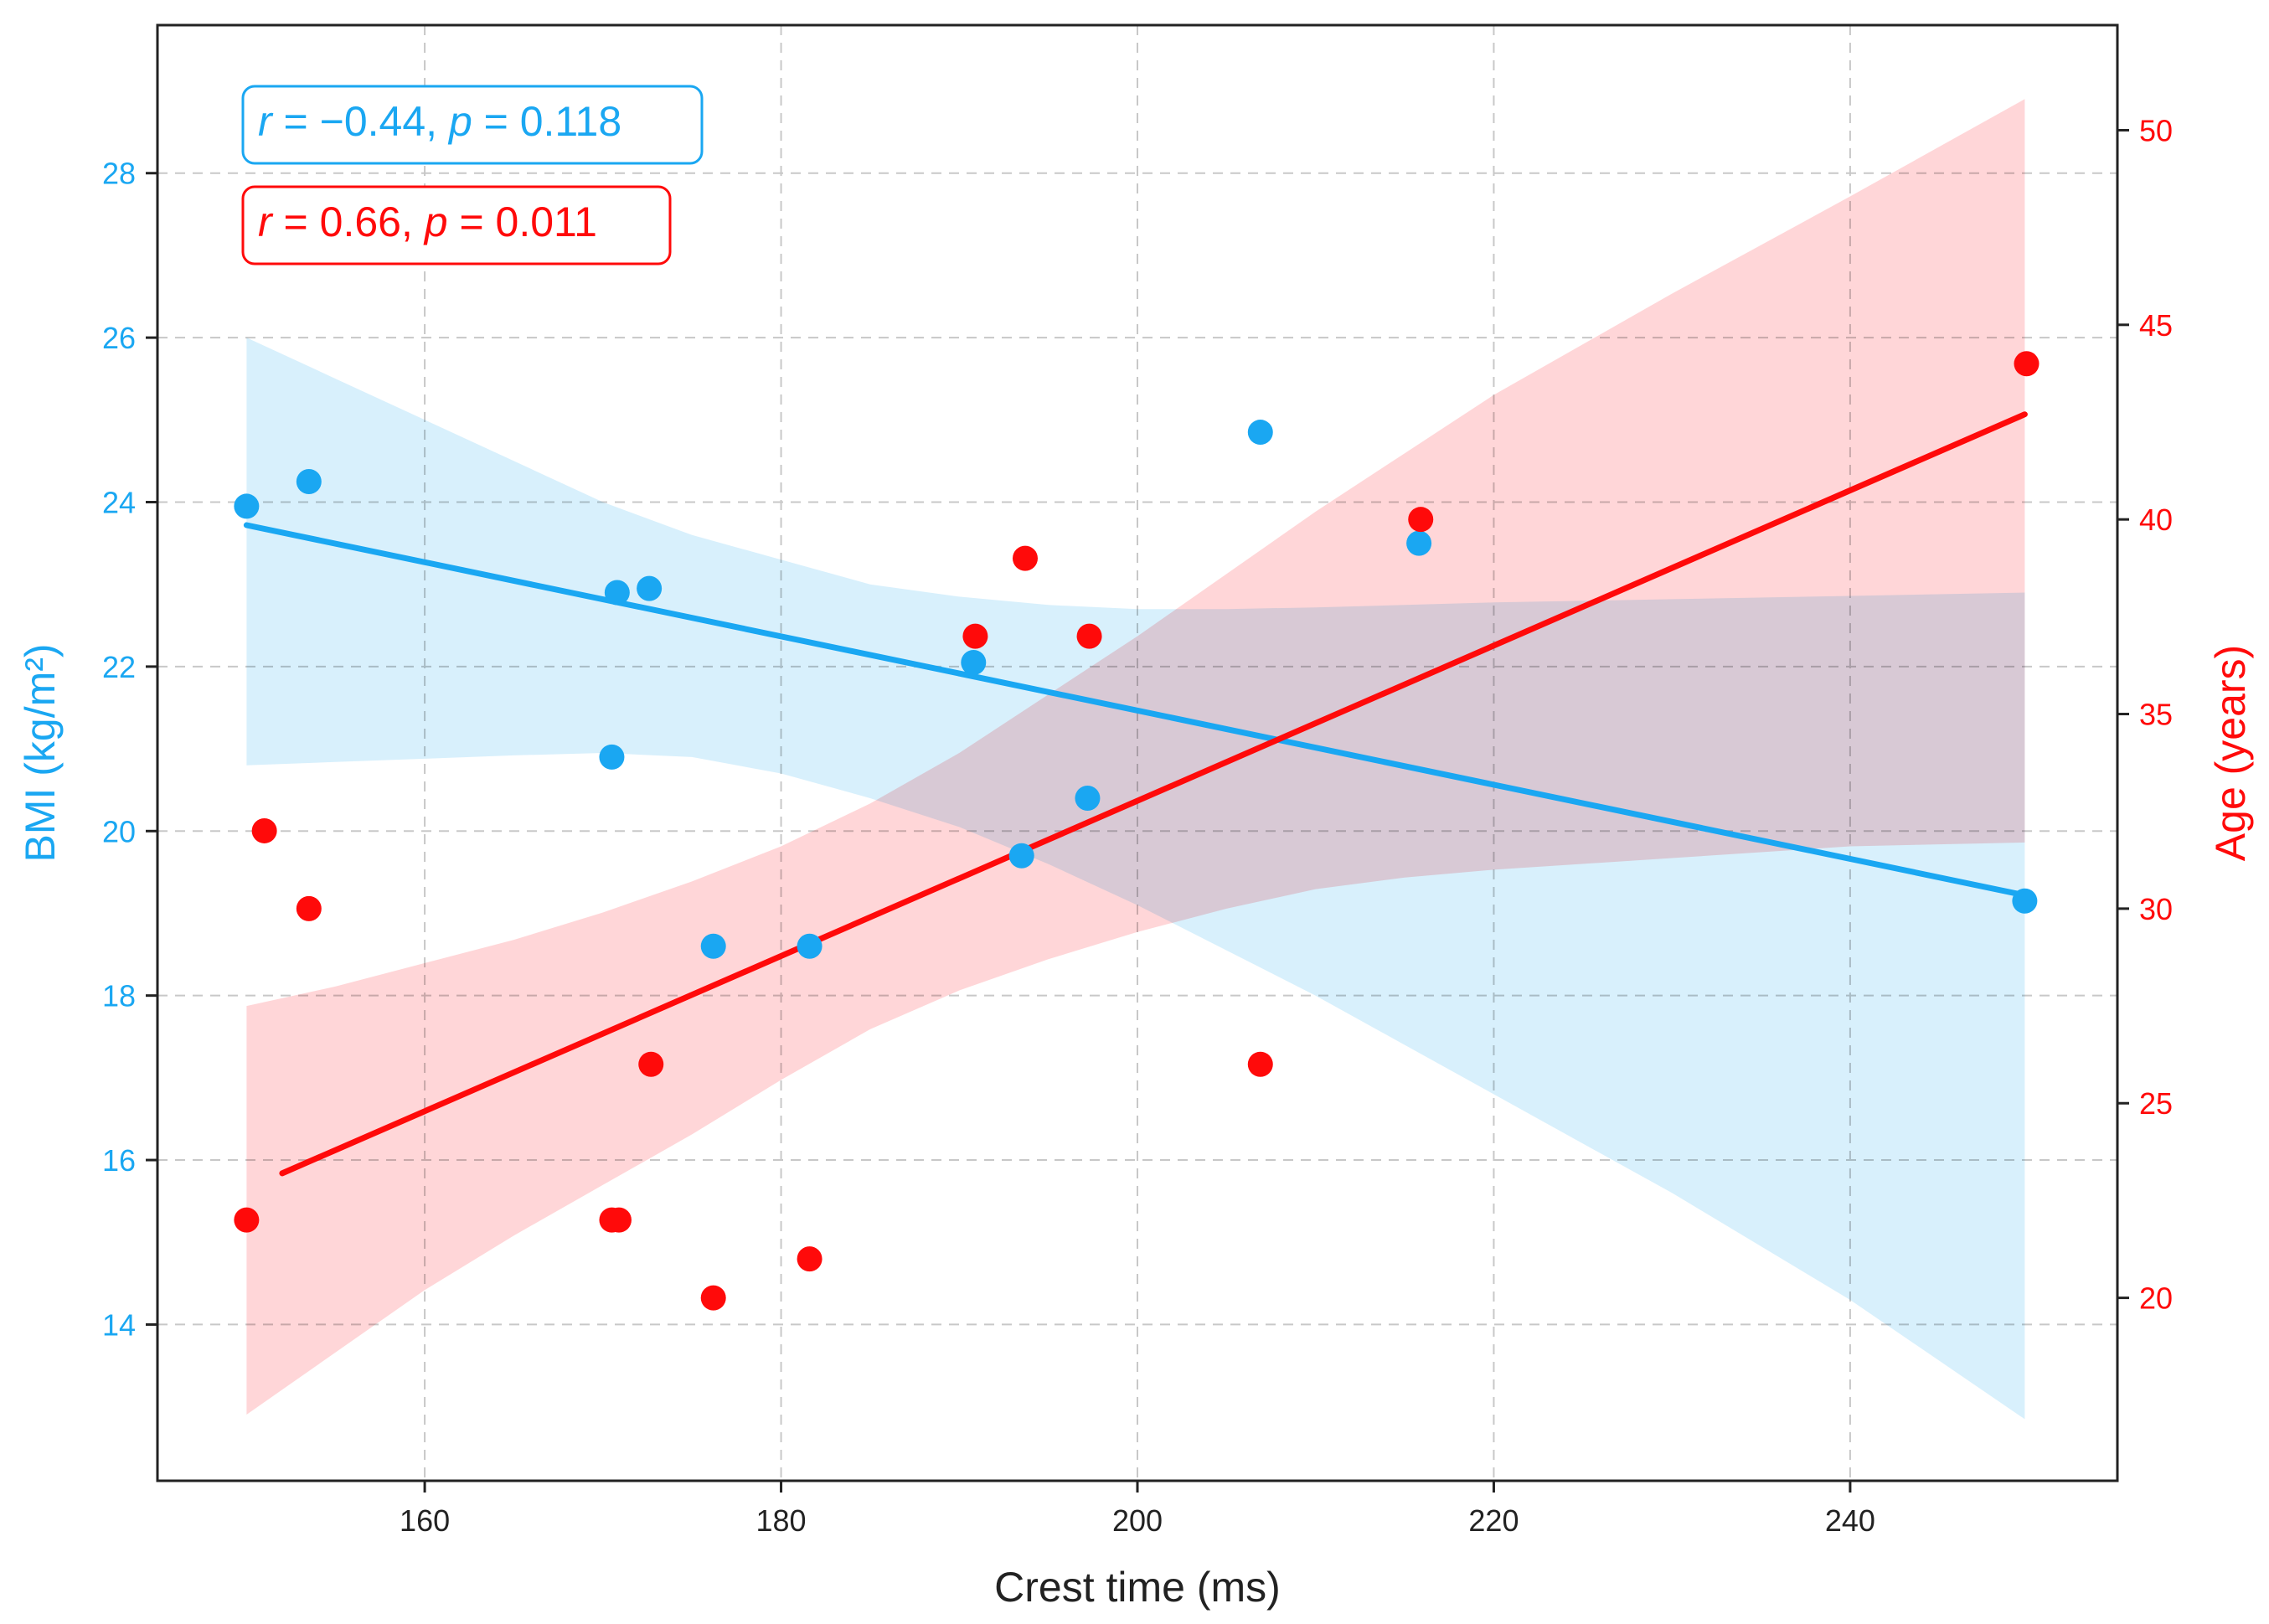 The image size is (2269, 1624). What do you see at coordinates (2230, 753) in the screenshot?
I see `y-axis-right-label: Age (years)` at bounding box center [2230, 753].